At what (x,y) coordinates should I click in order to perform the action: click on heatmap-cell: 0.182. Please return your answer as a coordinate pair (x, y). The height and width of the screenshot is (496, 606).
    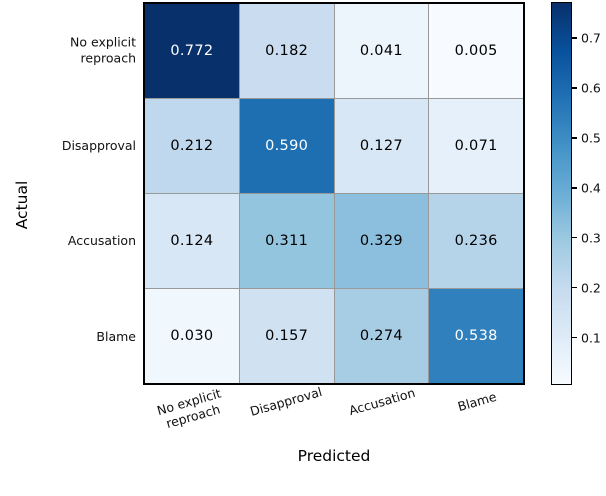
    Looking at the image, I should click on (286, 51).